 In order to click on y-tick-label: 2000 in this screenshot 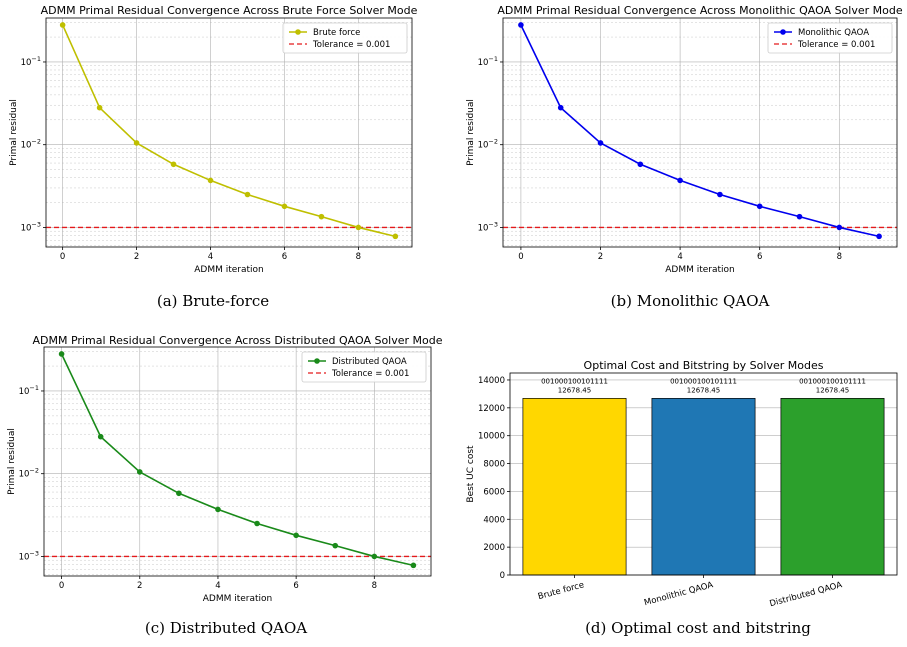, I will do `click(494, 548)`.